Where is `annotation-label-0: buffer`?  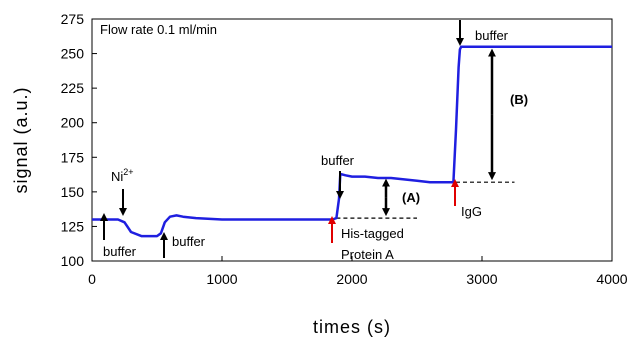
annotation-label-0: buffer is located at coordinates (120, 251).